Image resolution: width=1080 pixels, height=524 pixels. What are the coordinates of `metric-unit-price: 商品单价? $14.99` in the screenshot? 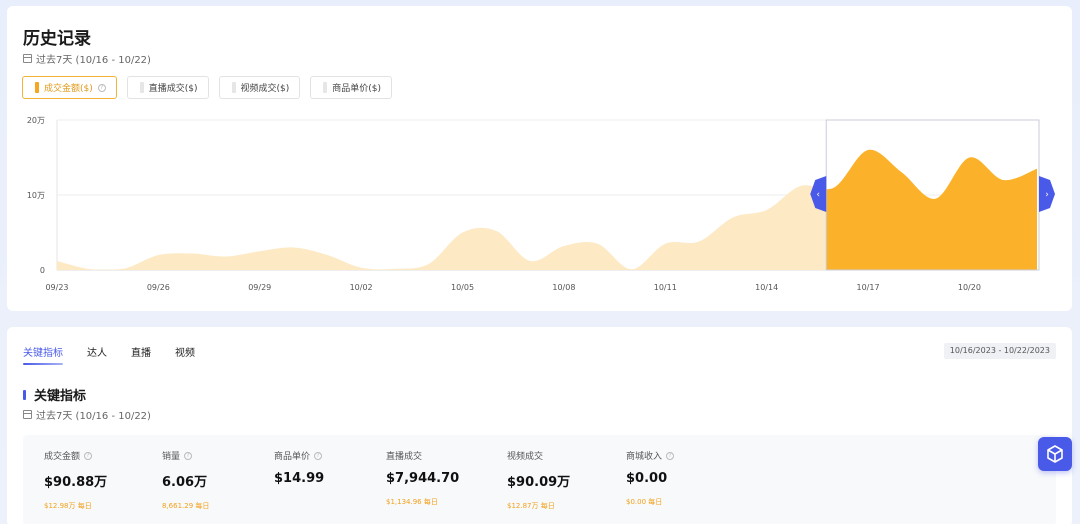 It's located at (299, 473).